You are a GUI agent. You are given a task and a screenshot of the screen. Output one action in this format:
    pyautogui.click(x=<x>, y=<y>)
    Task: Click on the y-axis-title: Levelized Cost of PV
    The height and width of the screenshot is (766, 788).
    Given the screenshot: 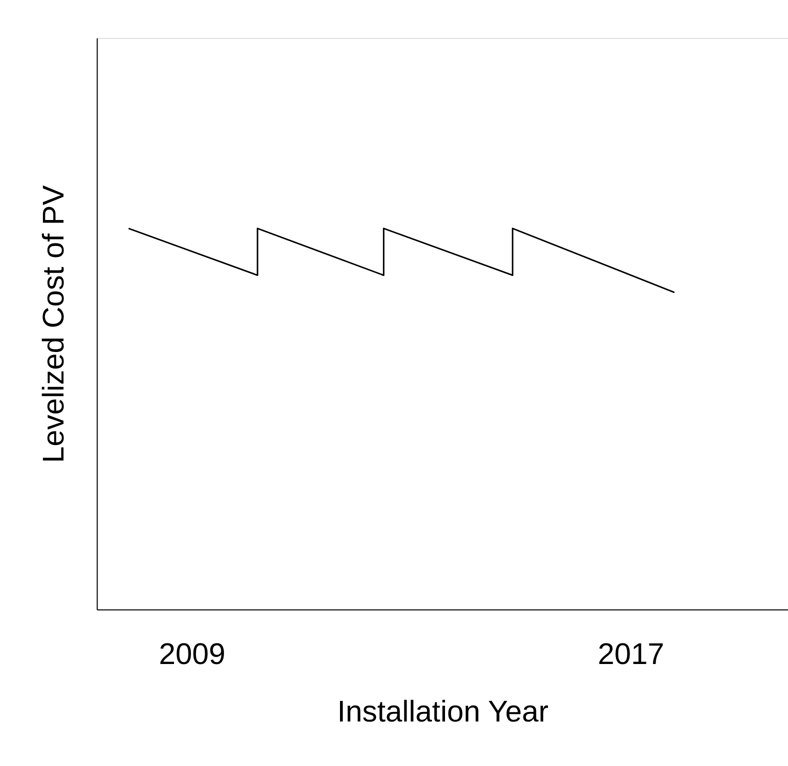 What is the action you would take?
    pyautogui.click(x=53, y=324)
    